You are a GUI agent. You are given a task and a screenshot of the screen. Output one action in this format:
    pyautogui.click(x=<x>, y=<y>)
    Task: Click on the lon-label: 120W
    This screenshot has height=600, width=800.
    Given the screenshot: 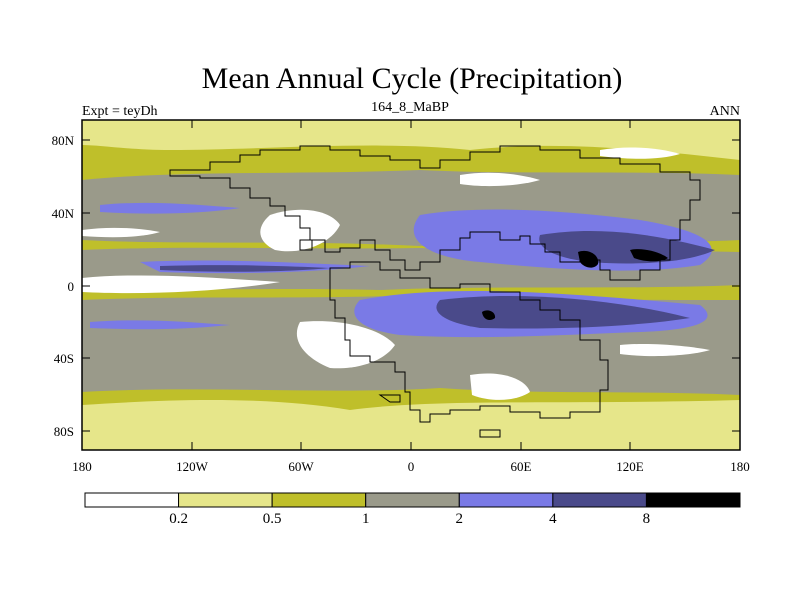 What is the action you would take?
    pyautogui.click(x=192, y=466)
    